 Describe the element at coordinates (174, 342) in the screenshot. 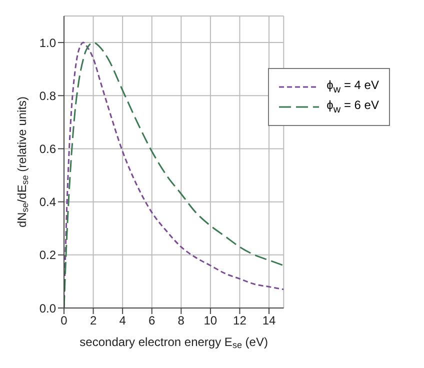

I see `x-axis-title: secondary electron energy E$_{se}$ (eV)` at that location.